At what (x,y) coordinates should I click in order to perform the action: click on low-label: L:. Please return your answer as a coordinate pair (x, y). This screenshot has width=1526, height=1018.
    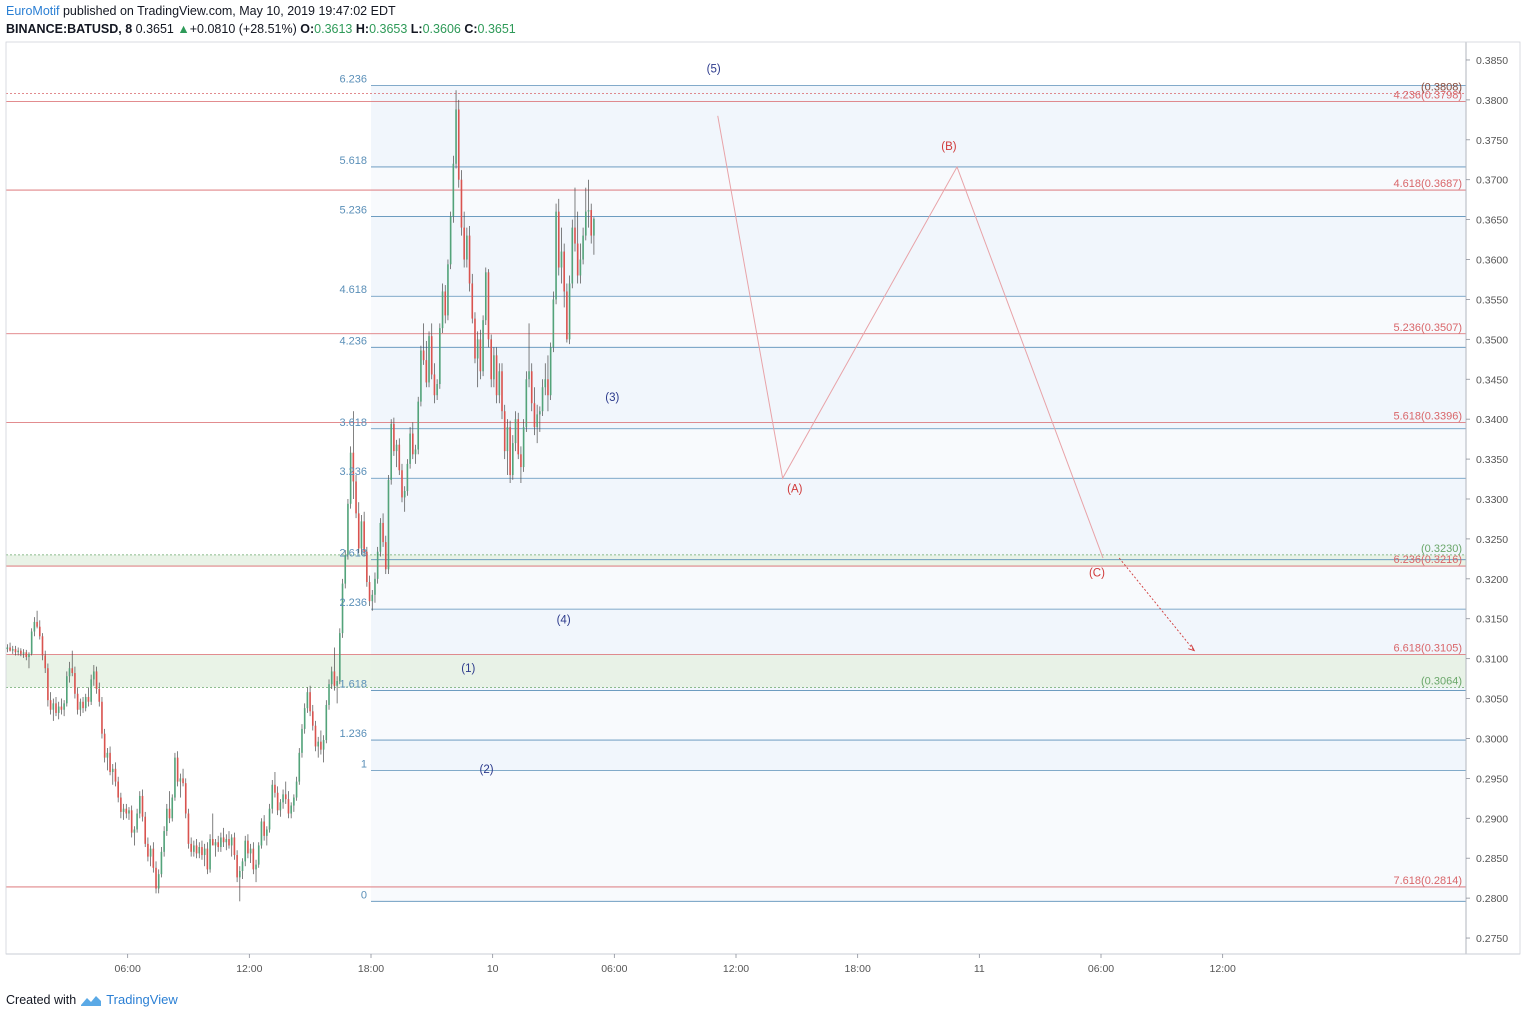
    Looking at the image, I should click on (416, 29).